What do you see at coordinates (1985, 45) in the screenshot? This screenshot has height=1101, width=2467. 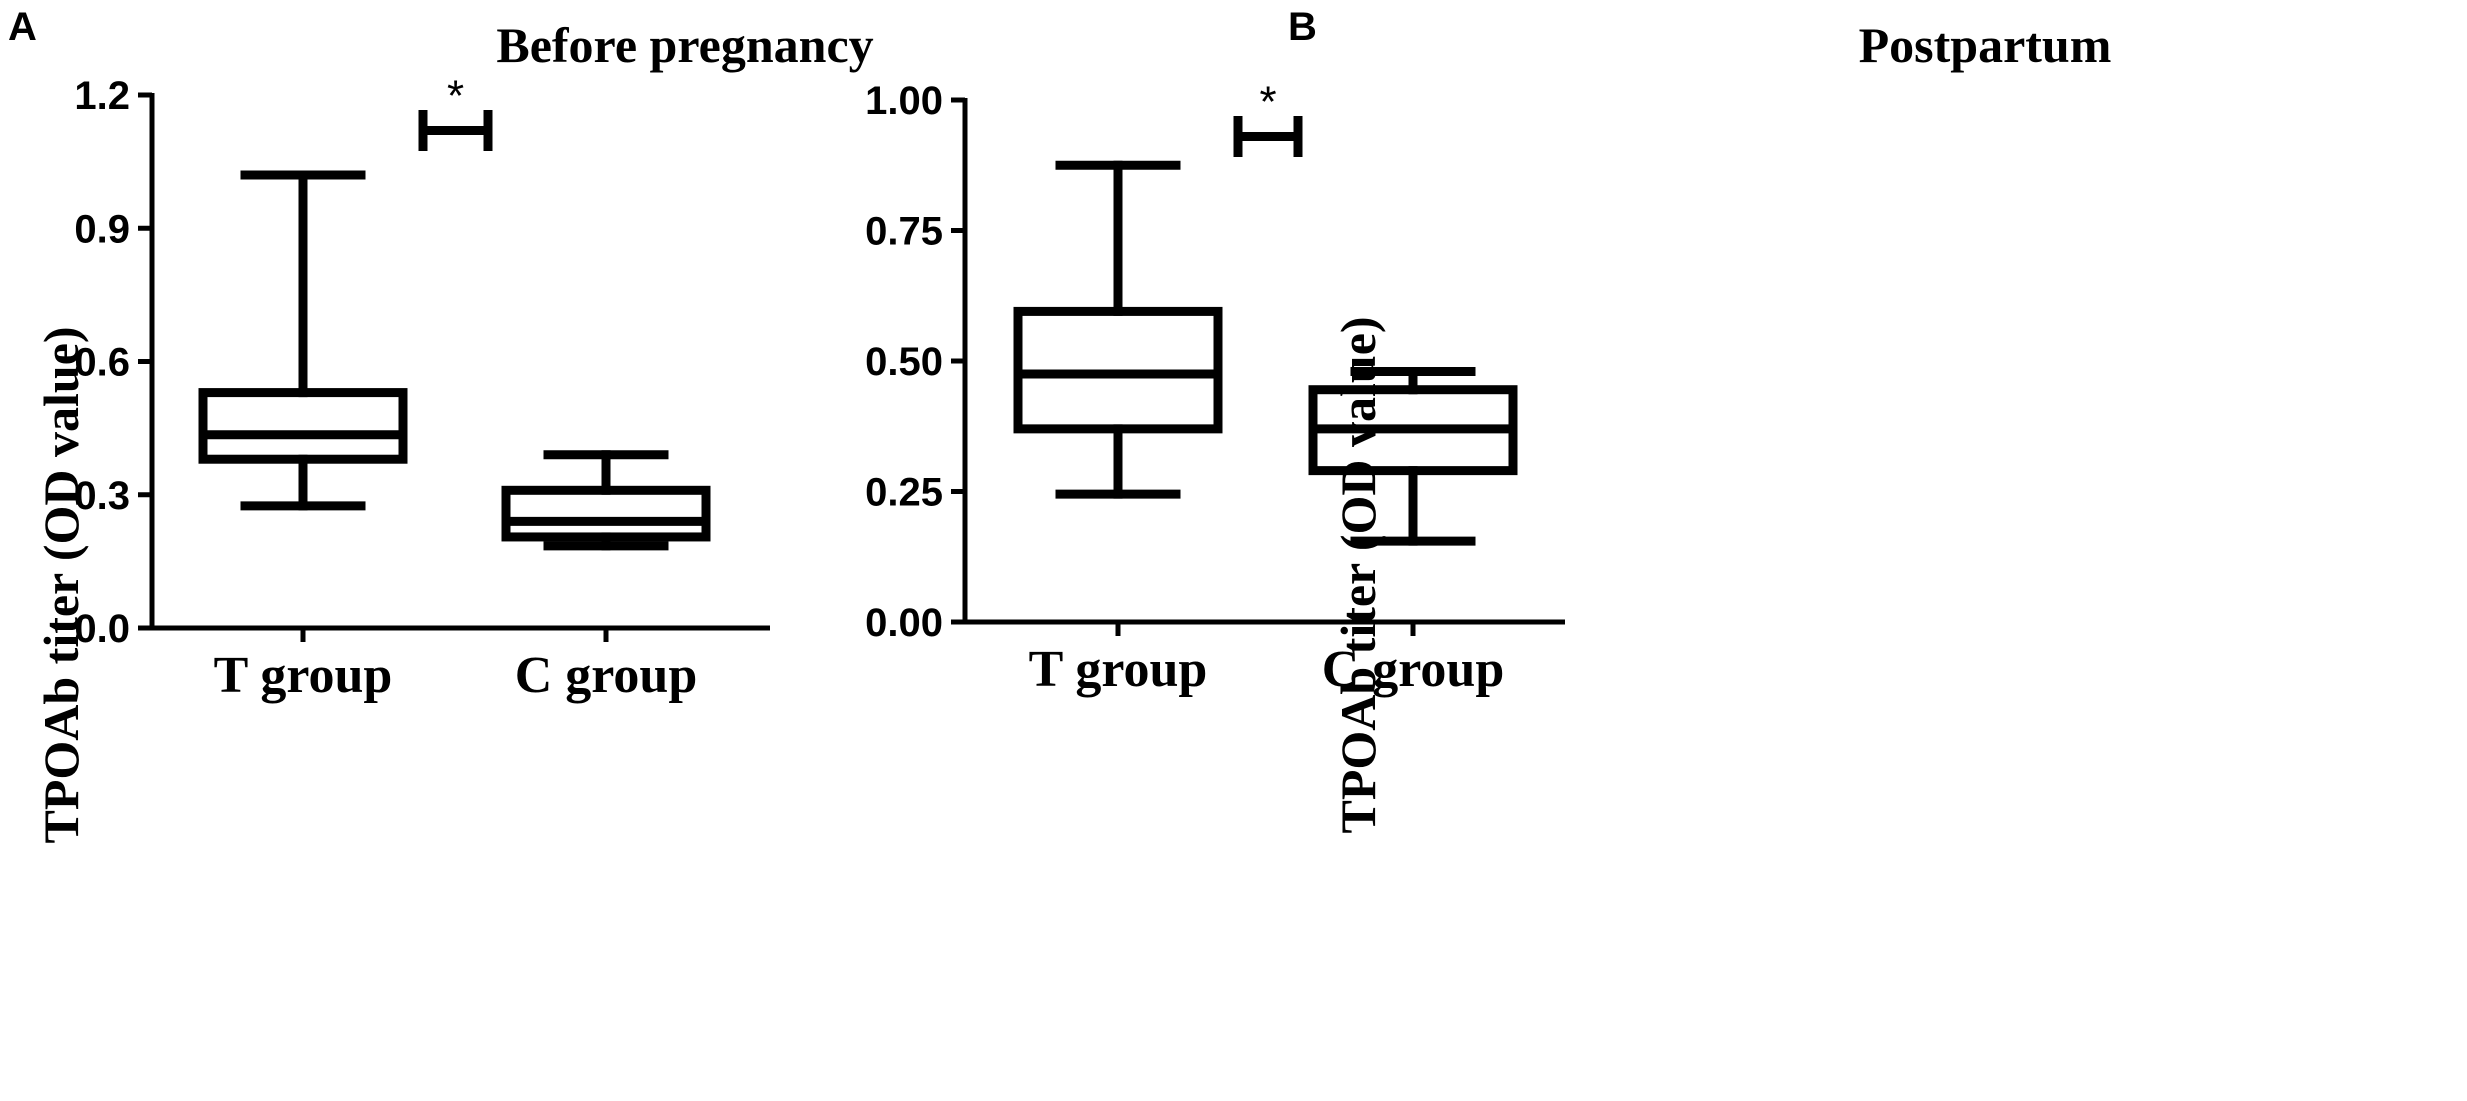 I see `chart-title: Postpartum` at bounding box center [1985, 45].